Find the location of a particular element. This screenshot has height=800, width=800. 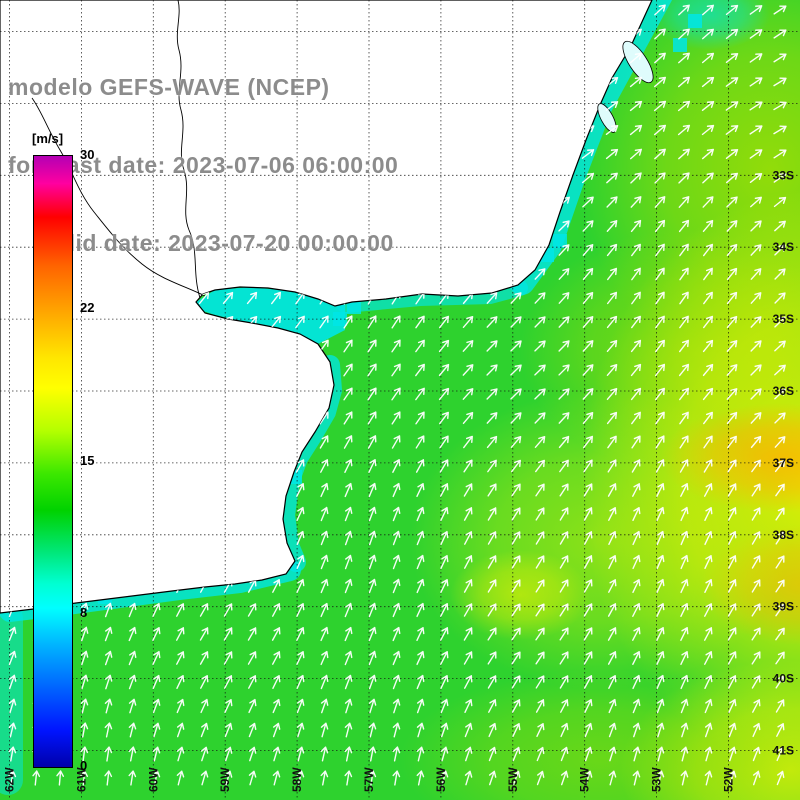

colorbar-tick-label: 8 is located at coordinates (84, 613).